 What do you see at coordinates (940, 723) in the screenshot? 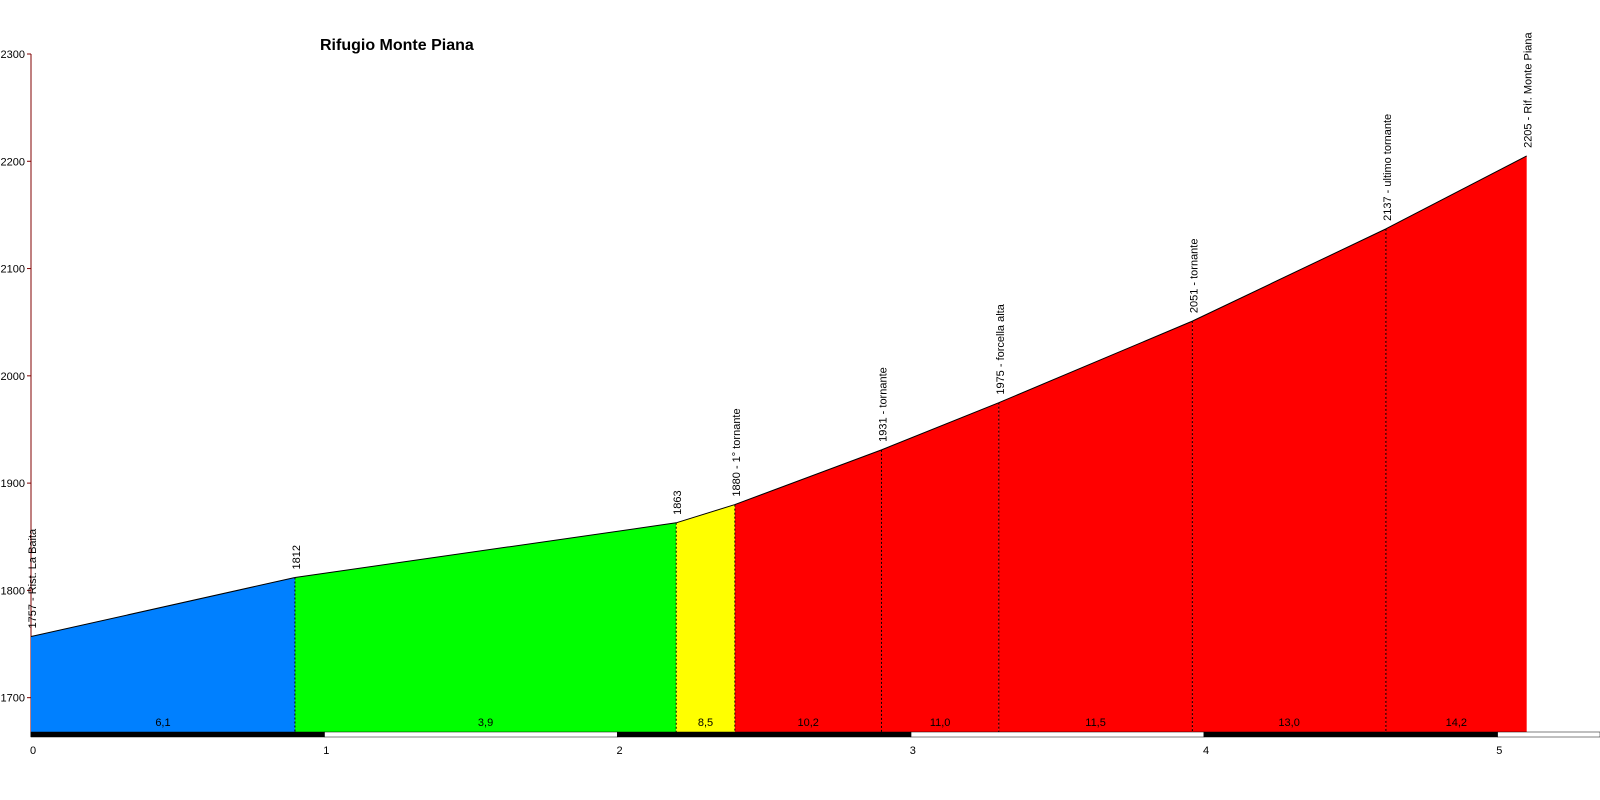
I see `gradient-label: 11,0` at bounding box center [940, 723].